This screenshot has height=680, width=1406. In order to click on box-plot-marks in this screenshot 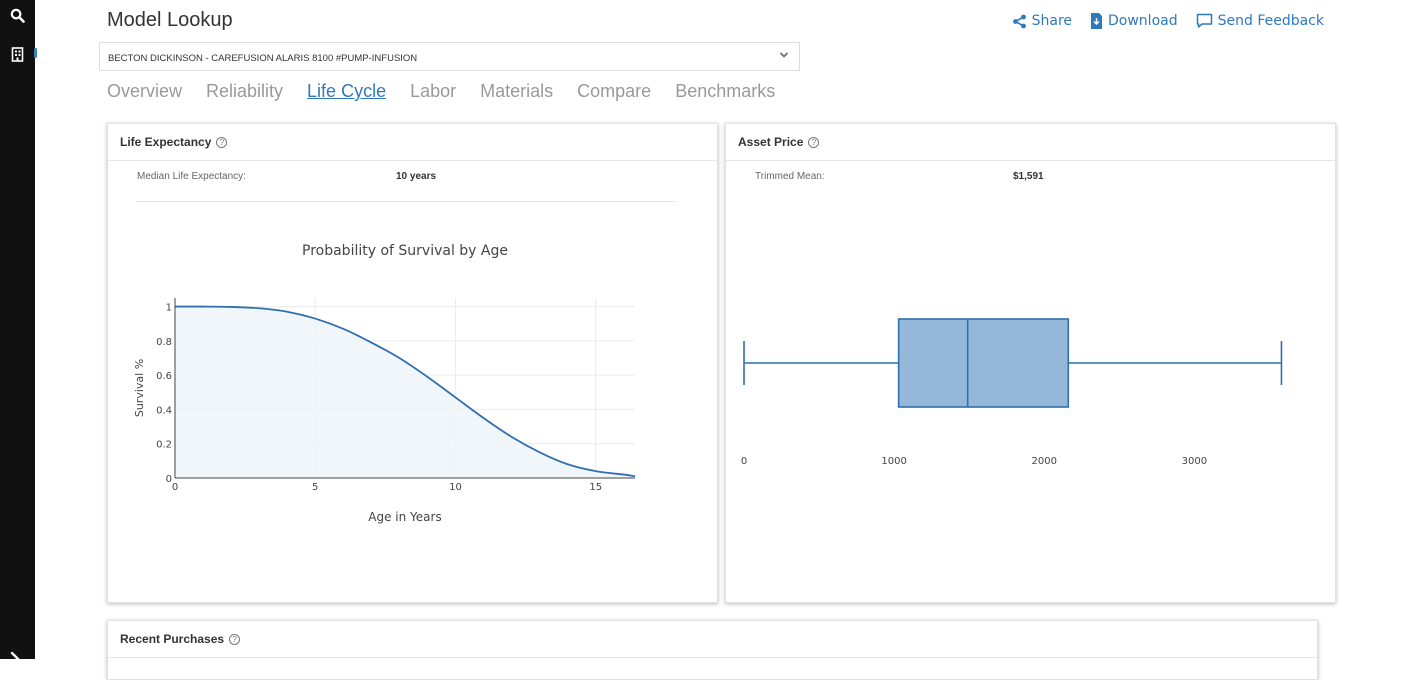, I will do `click(1013, 363)`.